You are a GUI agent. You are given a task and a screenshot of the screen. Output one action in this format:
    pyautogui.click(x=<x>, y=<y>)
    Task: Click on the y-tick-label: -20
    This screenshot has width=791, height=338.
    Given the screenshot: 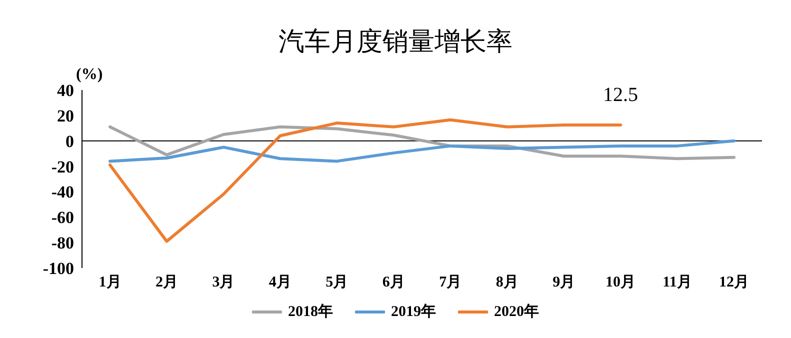 What is the action you would take?
    pyautogui.click(x=62, y=166)
    